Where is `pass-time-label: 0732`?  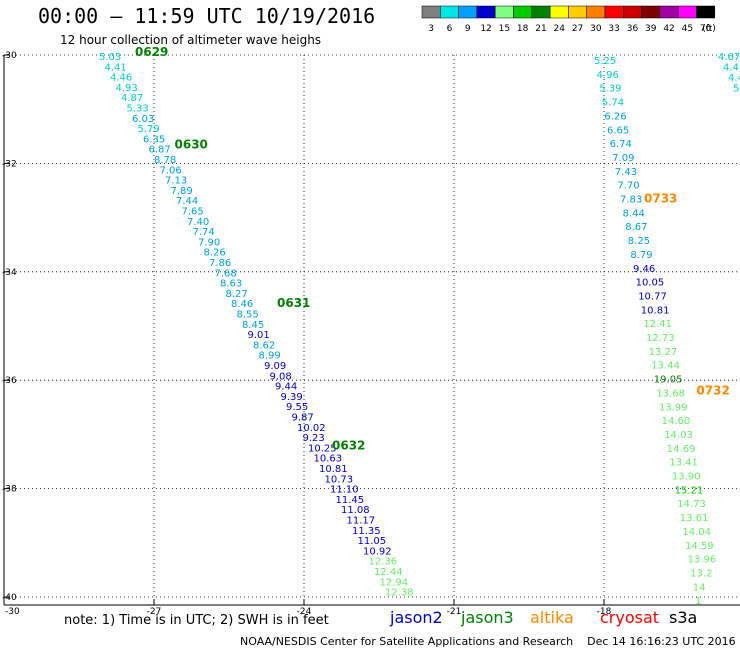 pass-time-label: 0732 is located at coordinates (712, 390).